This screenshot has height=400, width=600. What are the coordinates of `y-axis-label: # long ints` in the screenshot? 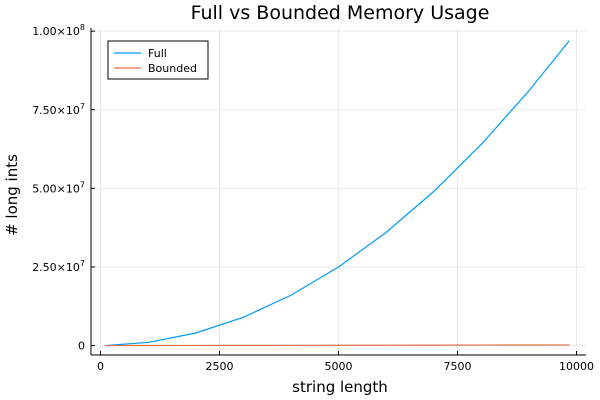 It's located at (12, 195).